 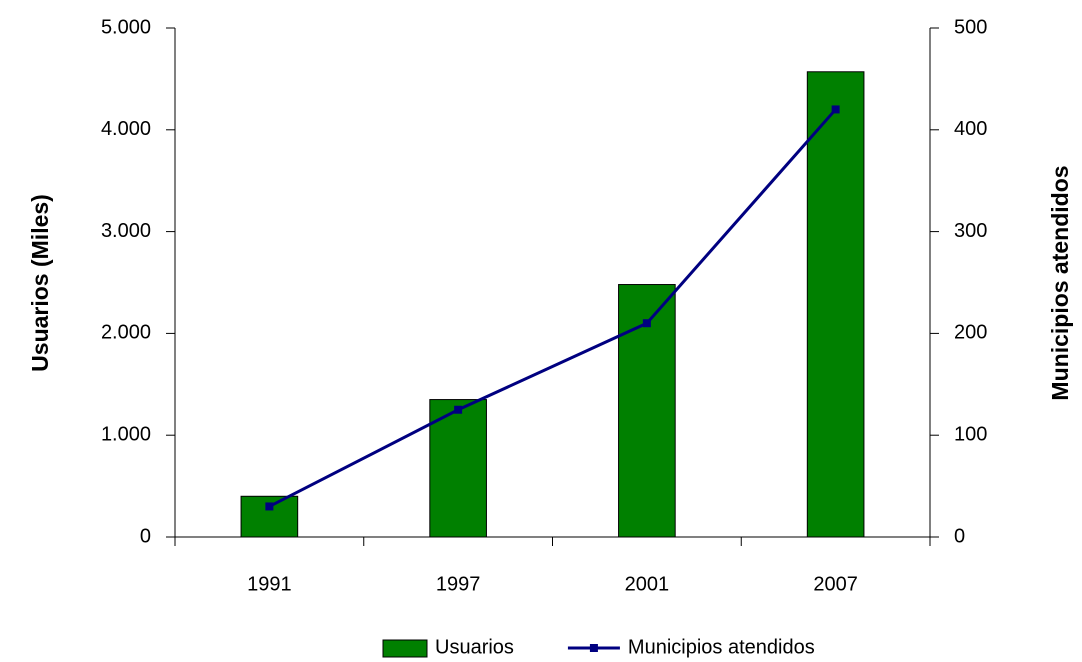 What do you see at coordinates (1060, 282) in the screenshot?
I see `y2-axis-title: Municipios atendidos` at bounding box center [1060, 282].